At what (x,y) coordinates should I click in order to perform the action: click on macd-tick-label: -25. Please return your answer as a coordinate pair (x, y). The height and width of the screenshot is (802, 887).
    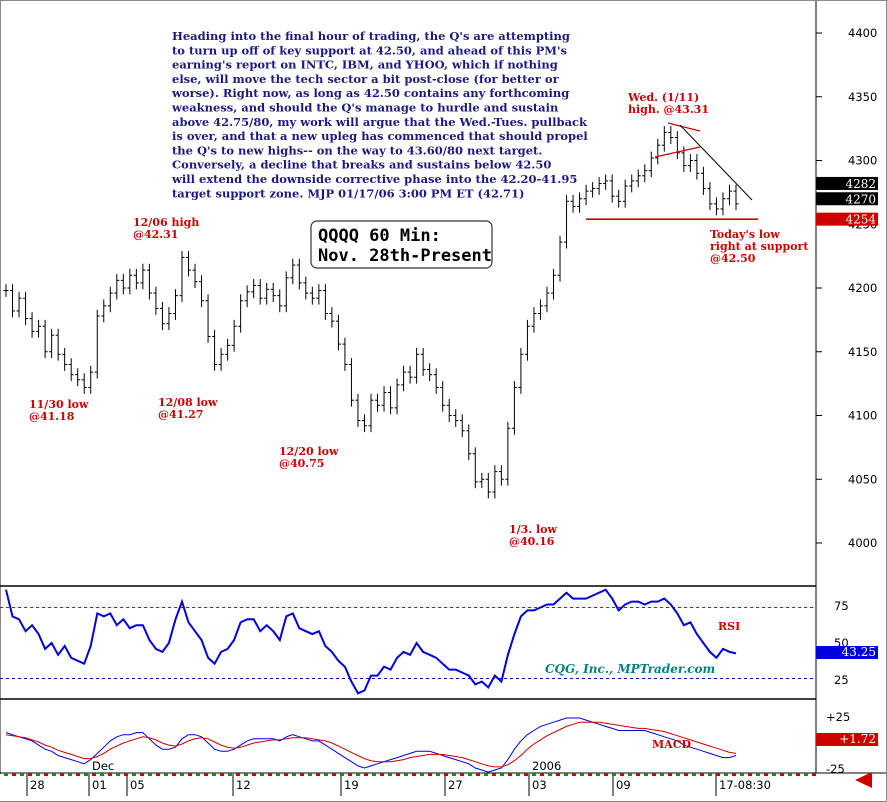
    Looking at the image, I should click on (835, 769).